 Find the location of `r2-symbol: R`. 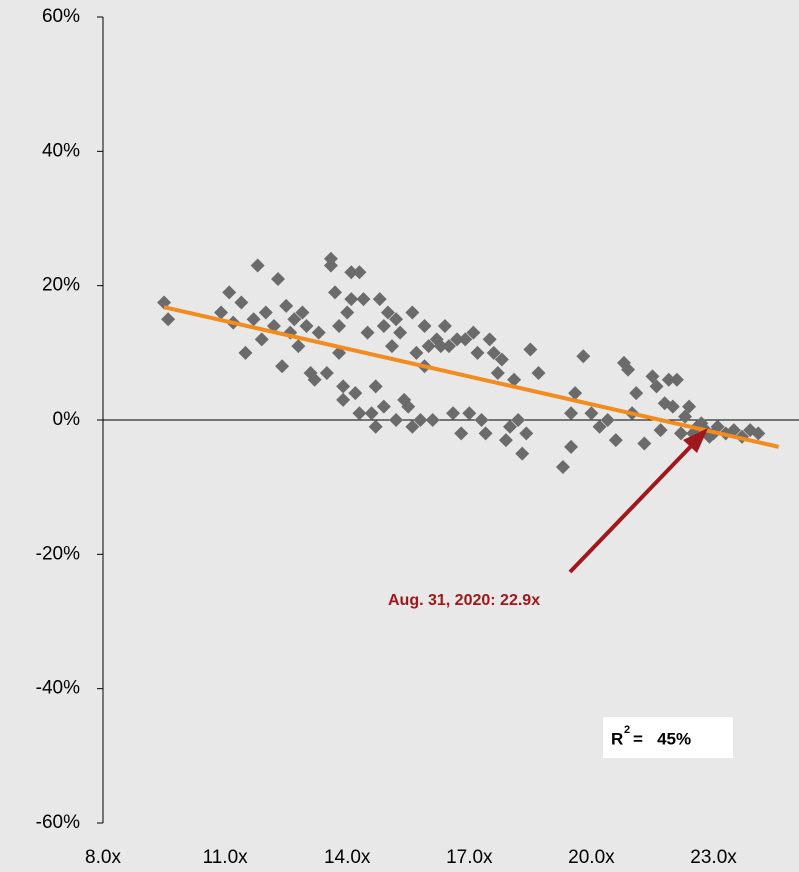

r2-symbol: R is located at coordinates (617, 738).